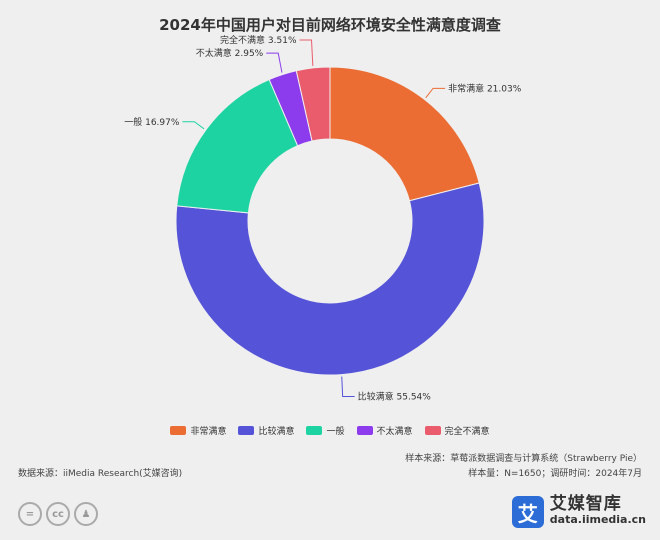 This screenshot has height=540, width=660. I want to click on legend-label: 不太满意, so click(394, 432).